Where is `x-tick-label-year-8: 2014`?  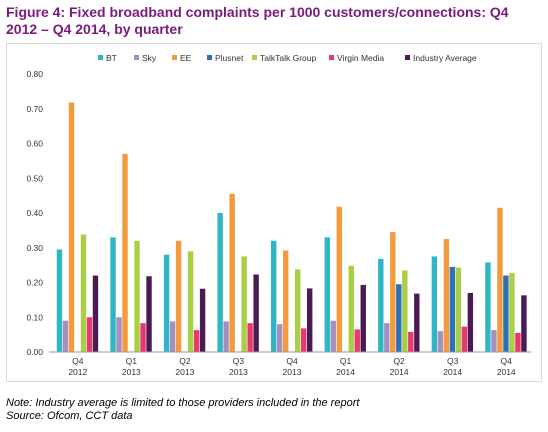
x-tick-label-year-8: 2014 is located at coordinates (506, 372).